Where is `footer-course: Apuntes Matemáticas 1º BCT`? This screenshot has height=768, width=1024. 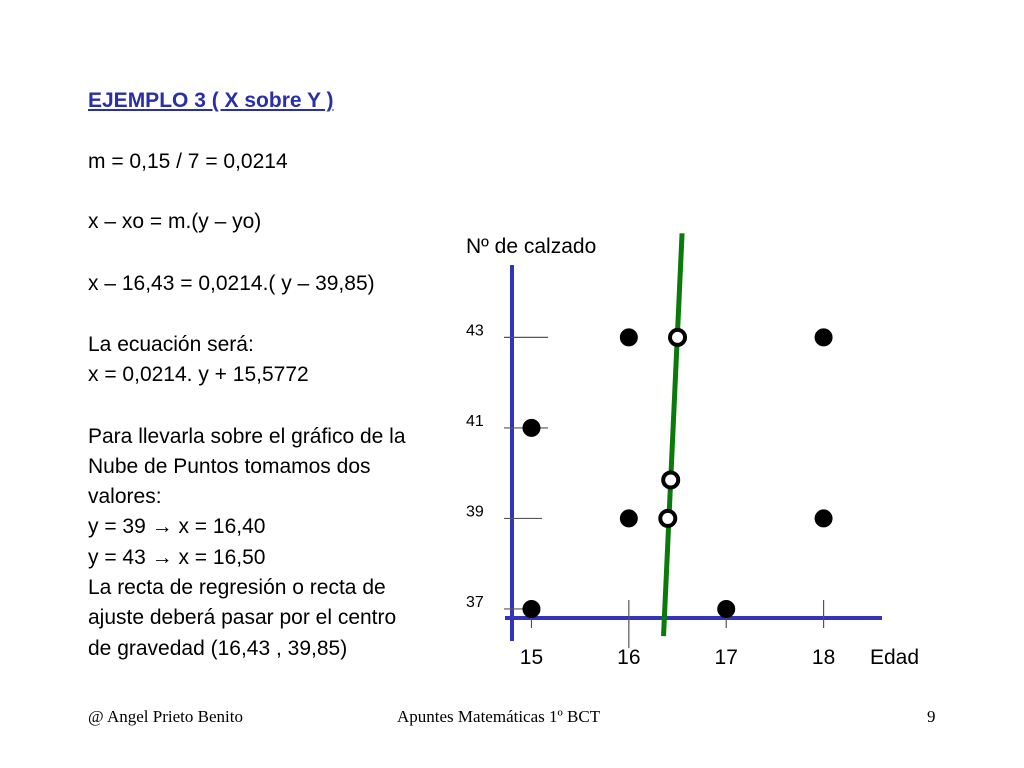
footer-course: Apuntes Matemáticas 1º BCT is located at coordinates (499, 716).